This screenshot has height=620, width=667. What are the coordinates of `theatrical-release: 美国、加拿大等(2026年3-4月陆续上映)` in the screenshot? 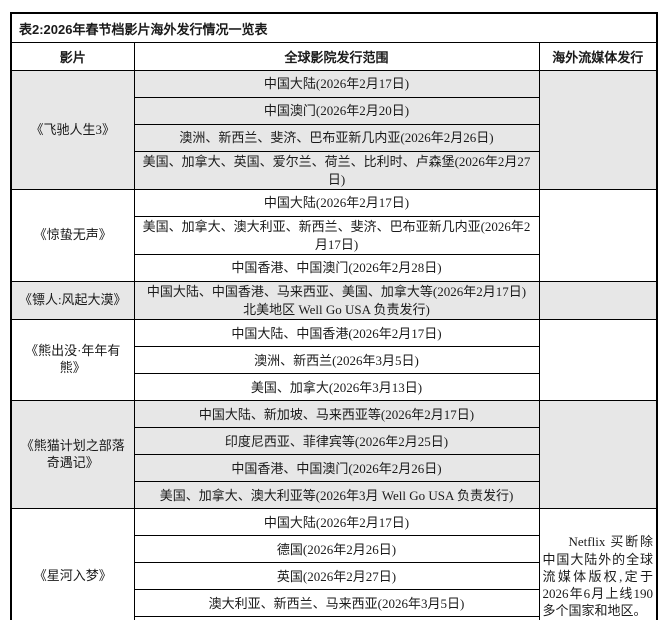 It's located at (336, 618).